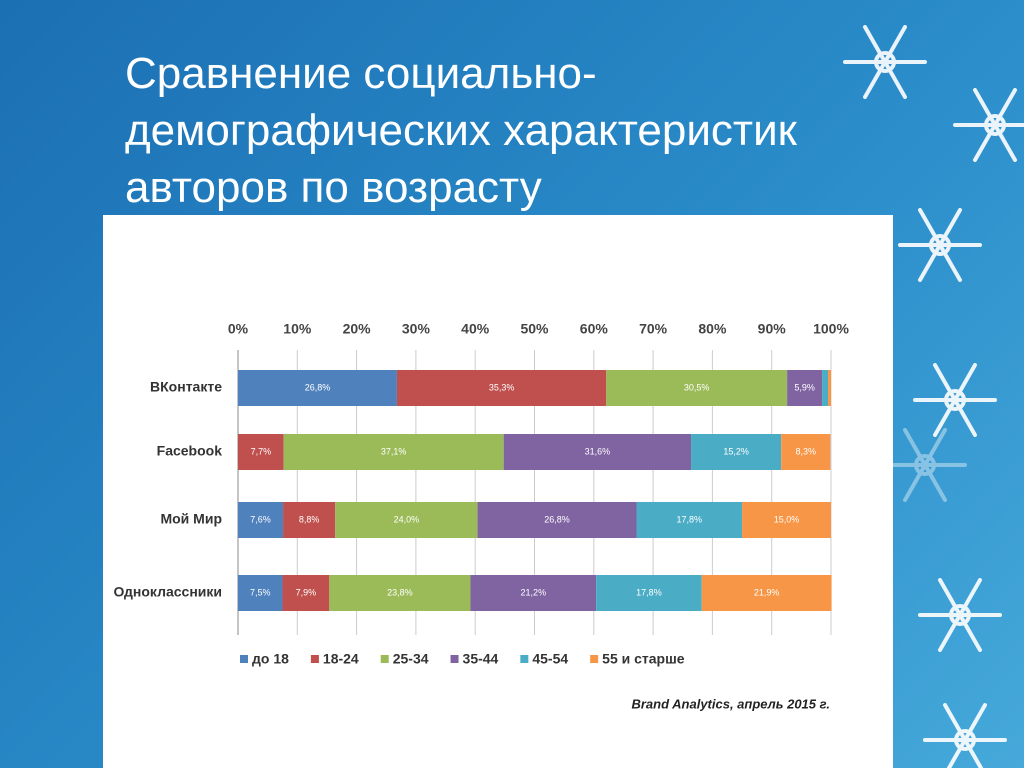 The image size is (1024, 768). Describe the element at coordinates (191, 519) in the screenshot. I see `y-tick-label: Мой Мир` at that location.